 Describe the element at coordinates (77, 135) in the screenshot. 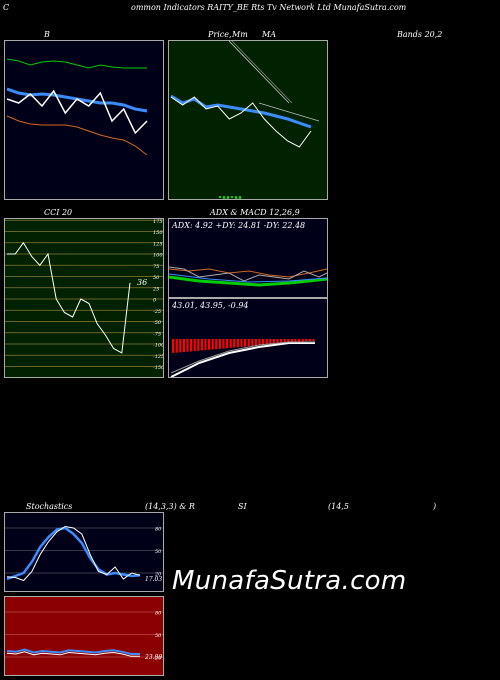

I see `bollinger-lower-band` at that location.